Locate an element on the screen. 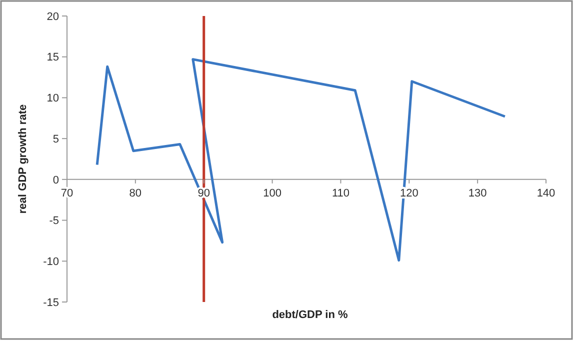 Image resolution: width=575 pixels, height=342 pixels. x-tick-label: 130 is located at coordinates (477, 193).